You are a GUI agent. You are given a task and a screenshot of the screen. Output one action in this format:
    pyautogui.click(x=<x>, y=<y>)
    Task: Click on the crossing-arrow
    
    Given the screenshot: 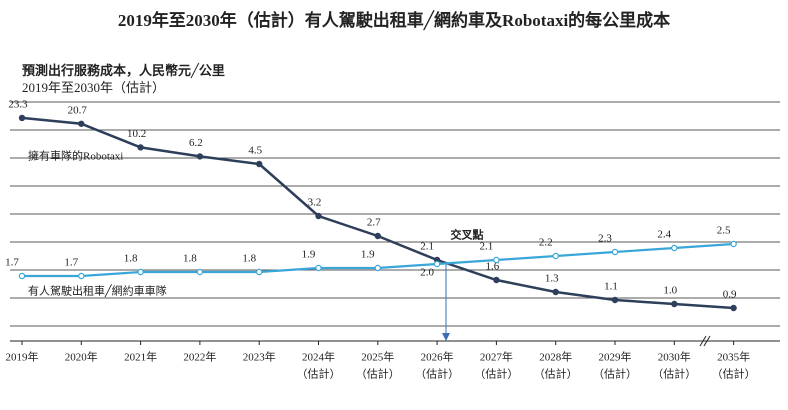 What is the action you would take?
    pyautogui.click(x=446, y=302)
    